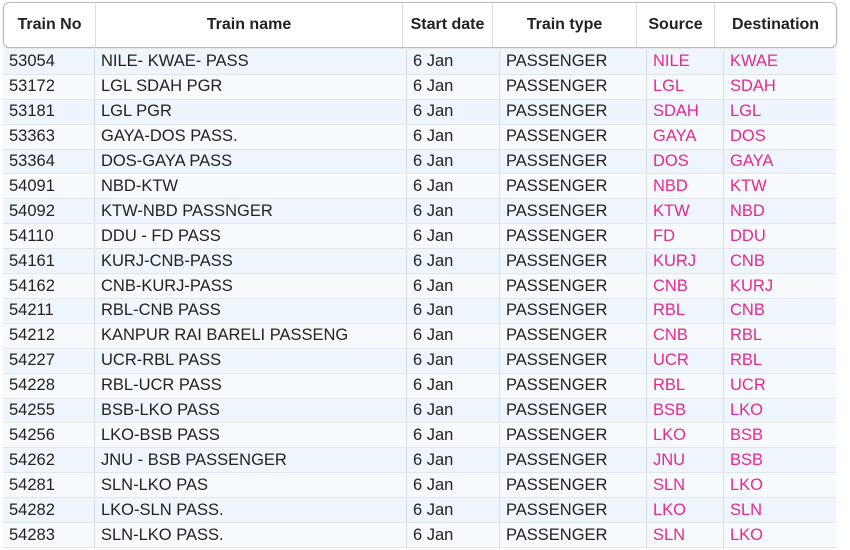  Describe the element at coordinates (249, 25) in the screenshot. I see `column-header: Train name` at that location.